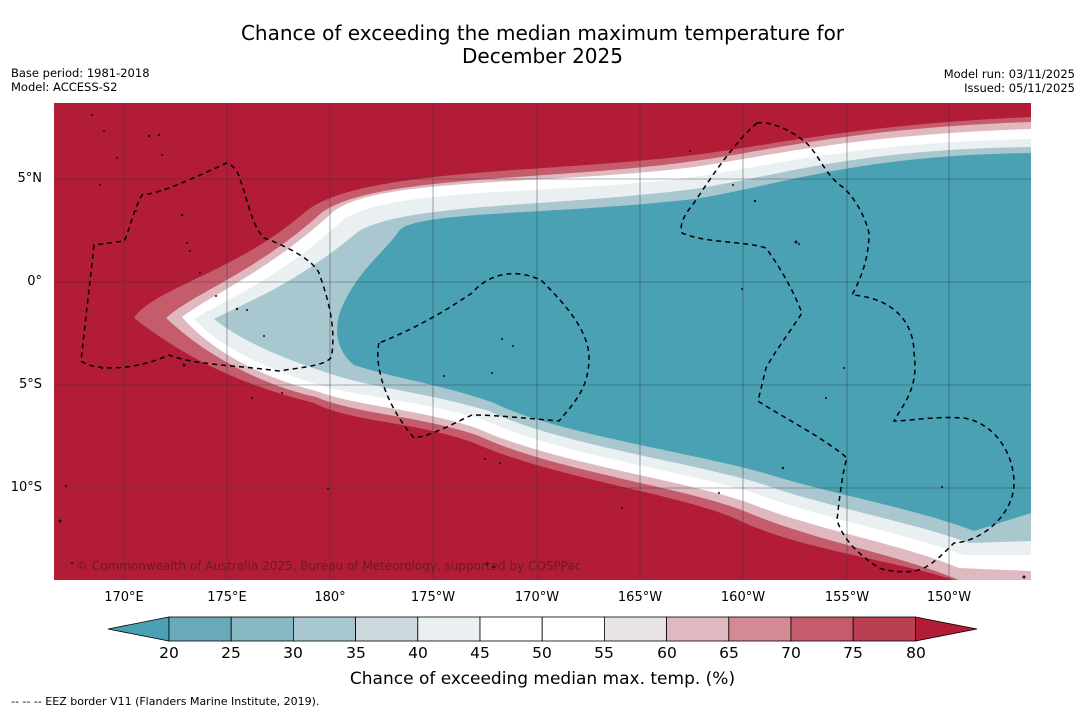  I want to click on colorbar-tick-35: 35, so click(356, 653).